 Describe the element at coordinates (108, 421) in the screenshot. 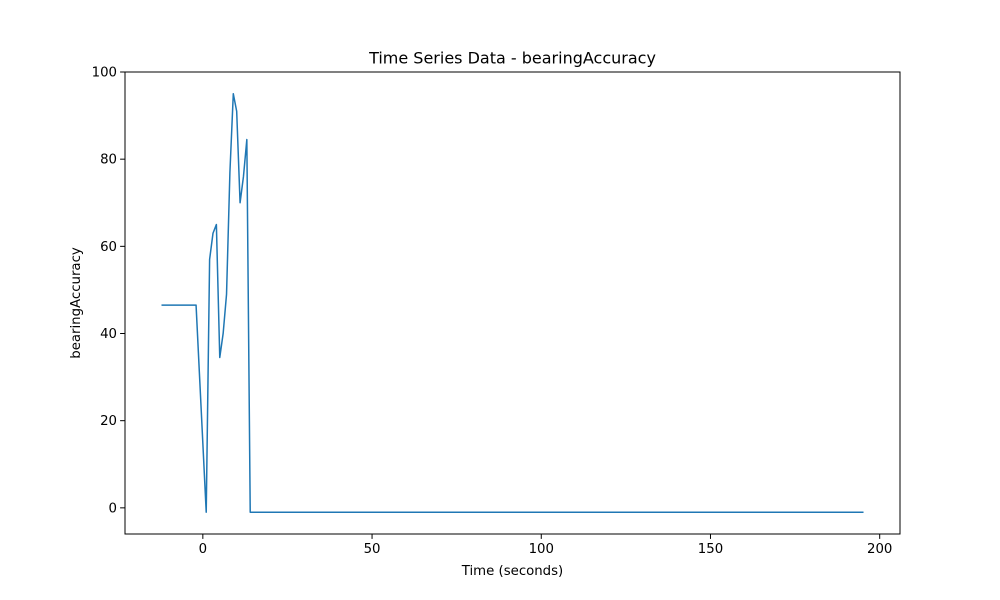

I see `y-tick-label: 20` at that location.